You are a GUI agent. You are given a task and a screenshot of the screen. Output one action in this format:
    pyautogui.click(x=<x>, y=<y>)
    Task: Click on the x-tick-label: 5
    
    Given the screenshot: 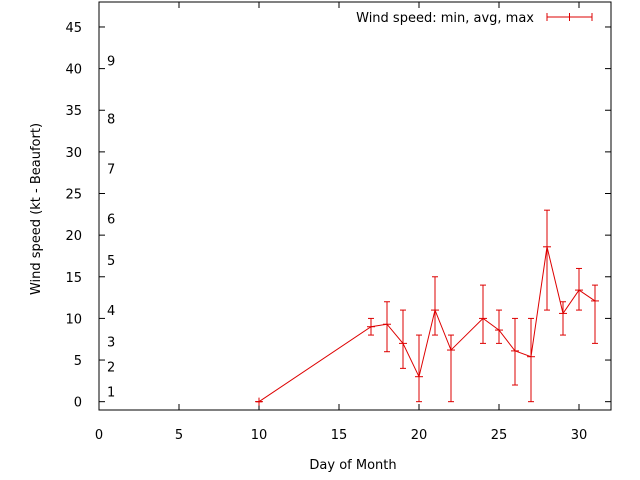 What is the action you would take?
    pyautogui.click(x=179, y=435)
    